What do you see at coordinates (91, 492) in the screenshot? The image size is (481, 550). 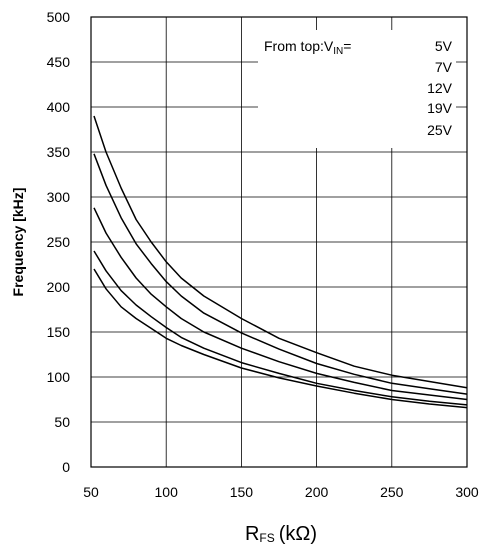 I see `x-tick-label: 50` at bounding box center [91, 492].